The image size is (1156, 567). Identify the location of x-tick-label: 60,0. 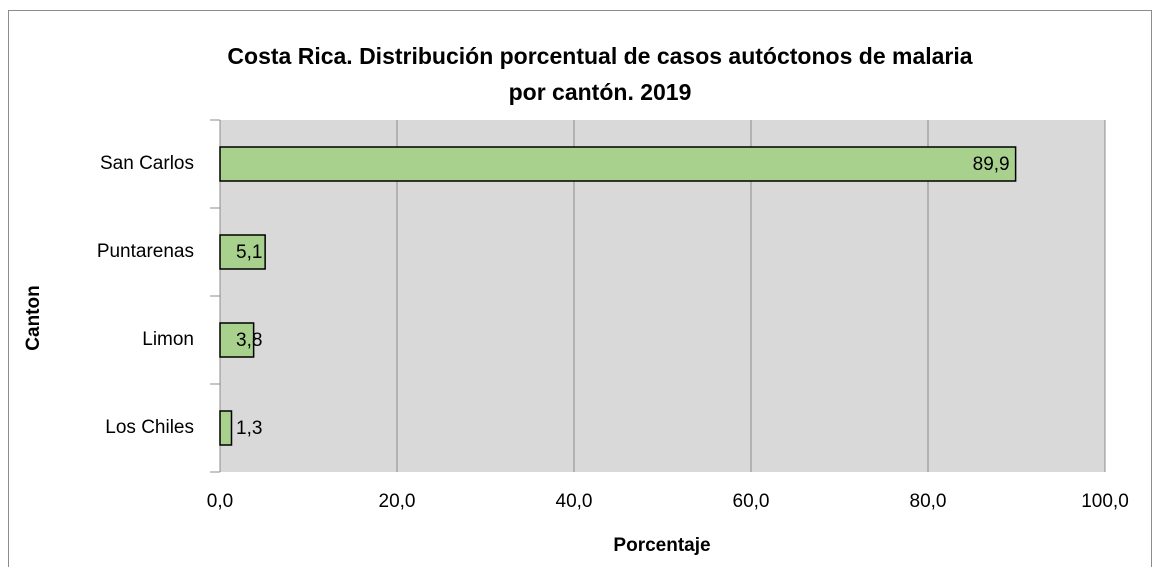
(751, 501).